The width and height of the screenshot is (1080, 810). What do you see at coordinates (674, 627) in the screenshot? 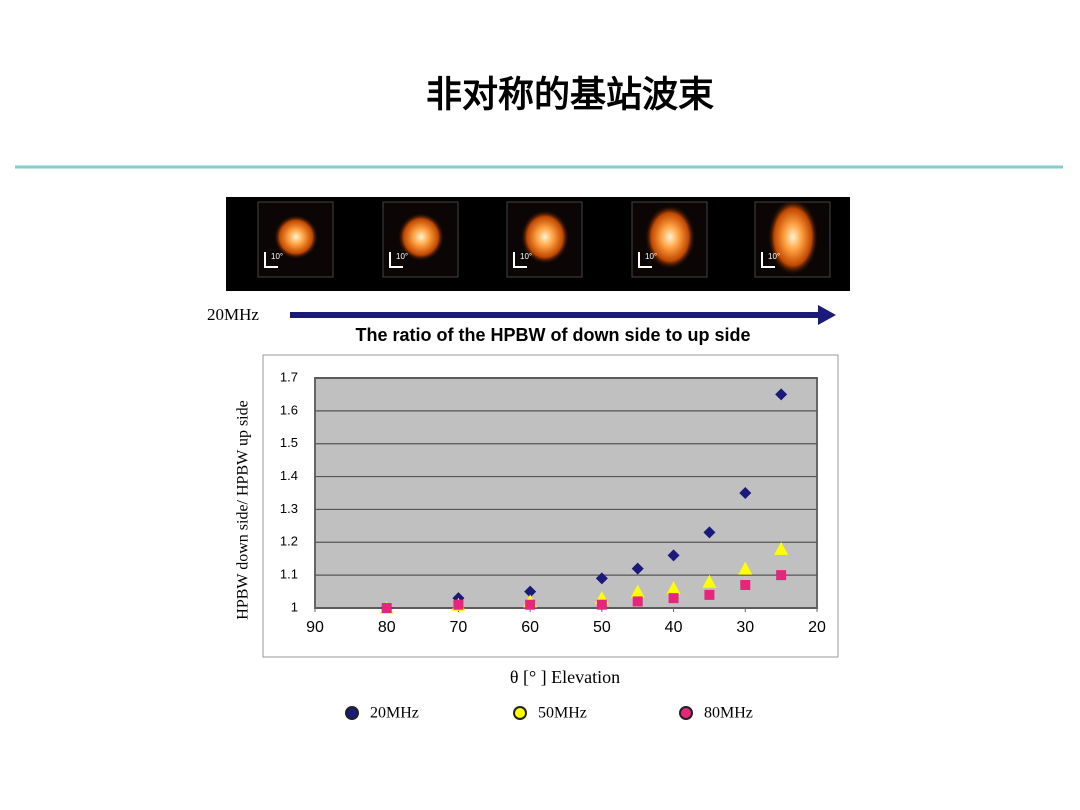
I see `x-tick-label: 40` at bounding box center [674, 627].